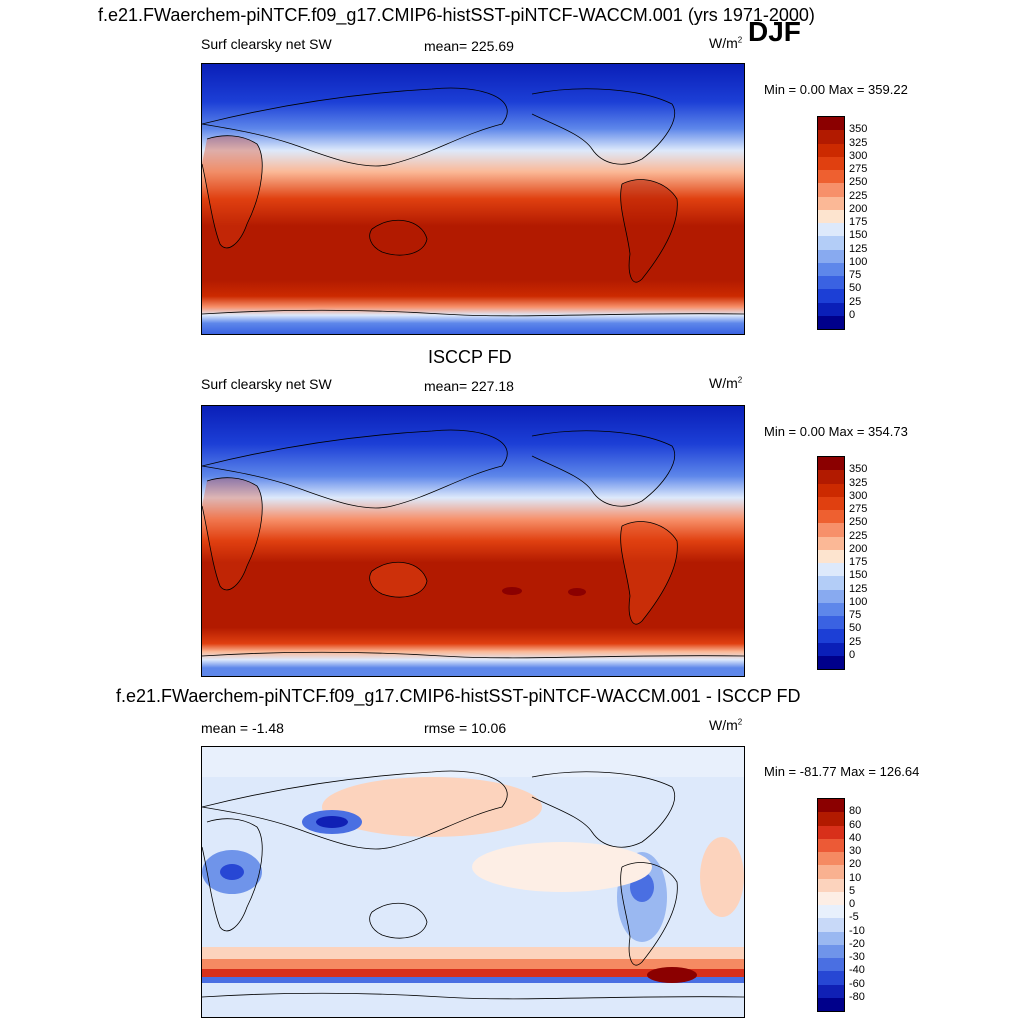 Image resolution: width=1024 pixels, height=1024 pixels. I want to click on panel3-coastlines, so click(473, 885).